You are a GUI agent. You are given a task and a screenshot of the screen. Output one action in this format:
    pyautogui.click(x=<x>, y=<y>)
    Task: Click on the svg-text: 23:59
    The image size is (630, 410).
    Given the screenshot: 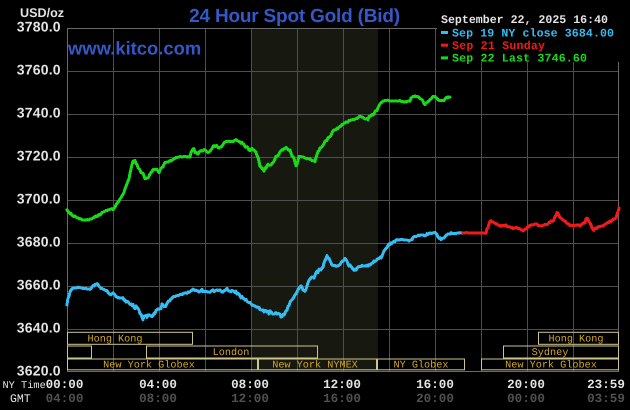 What is the action you would take?
    pyautogui.click(x=606, y=385)
    